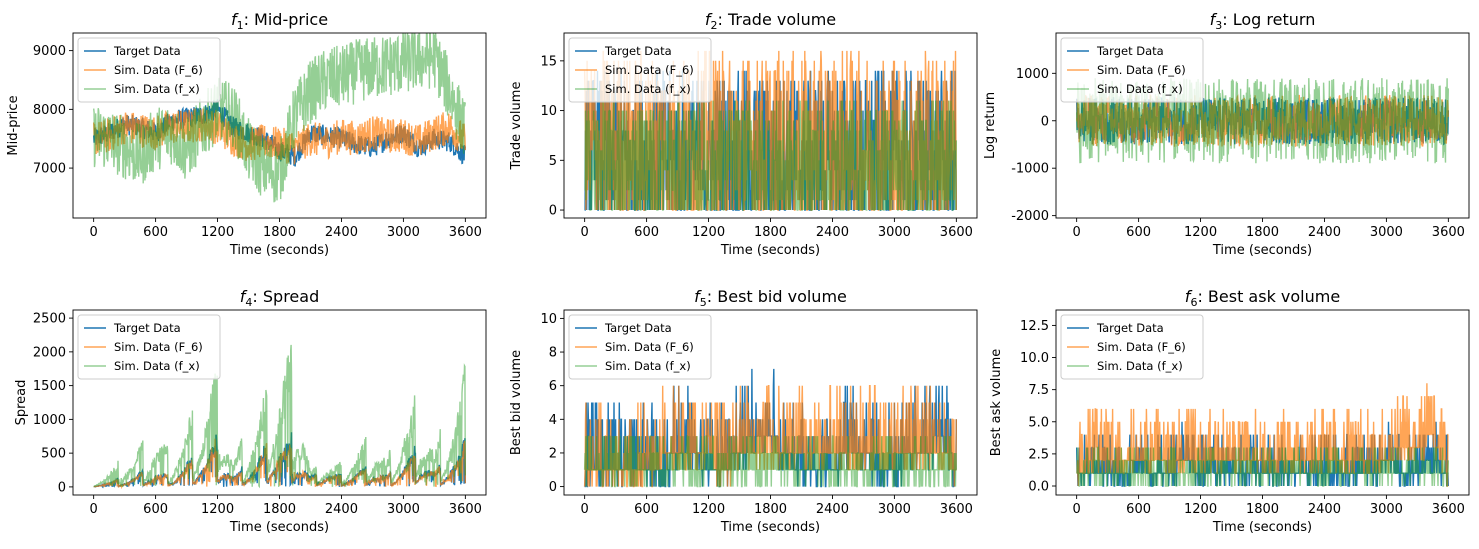 This screenshot has width=1479, height=549. I want to click on y-tick-label: 6, so click(553, 386).